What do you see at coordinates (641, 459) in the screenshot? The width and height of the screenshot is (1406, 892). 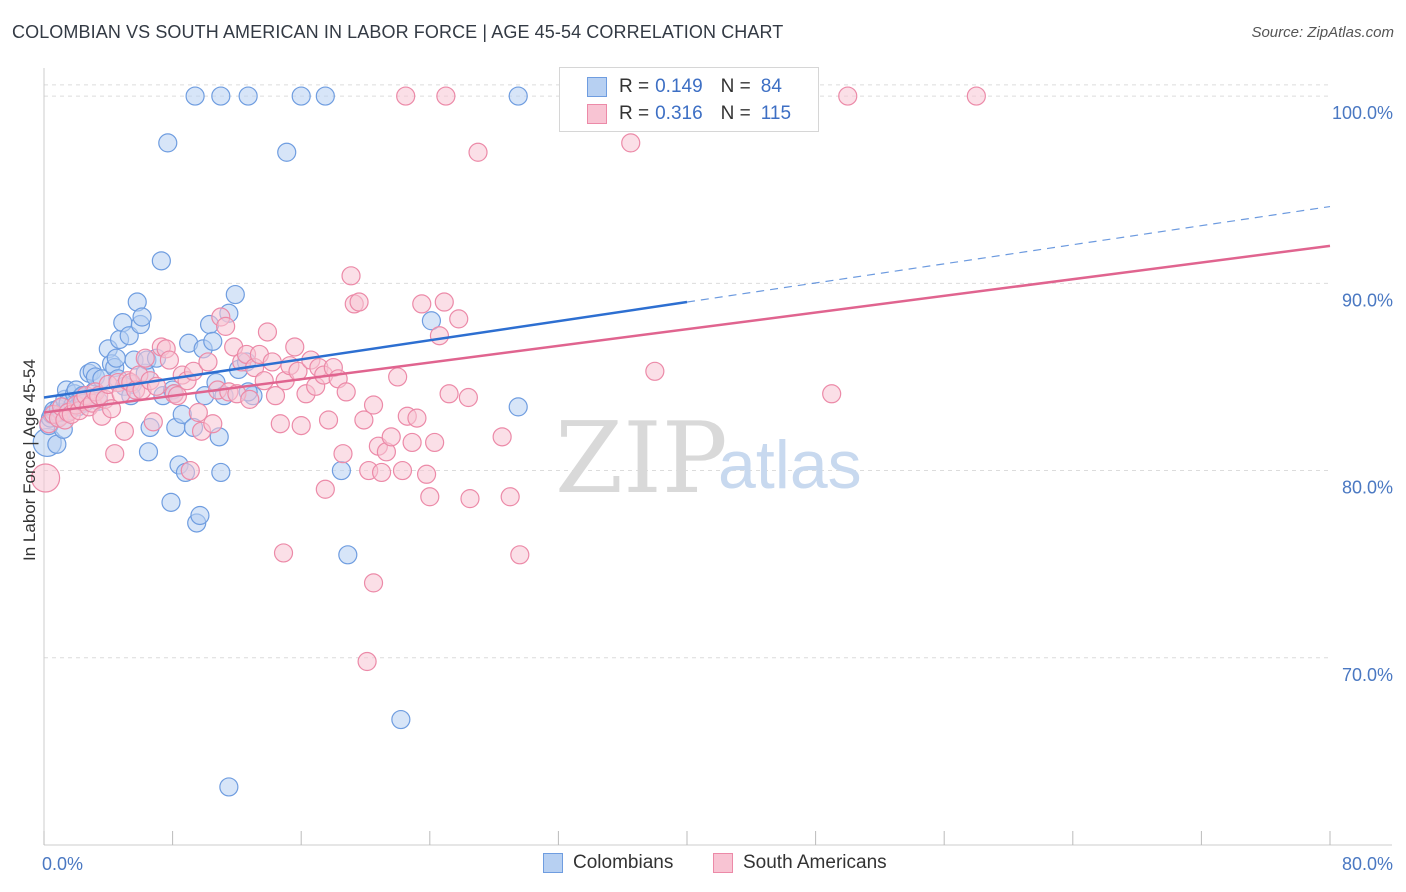 I see `watermark-zip: ZIP` at bounding box center [641, 459].